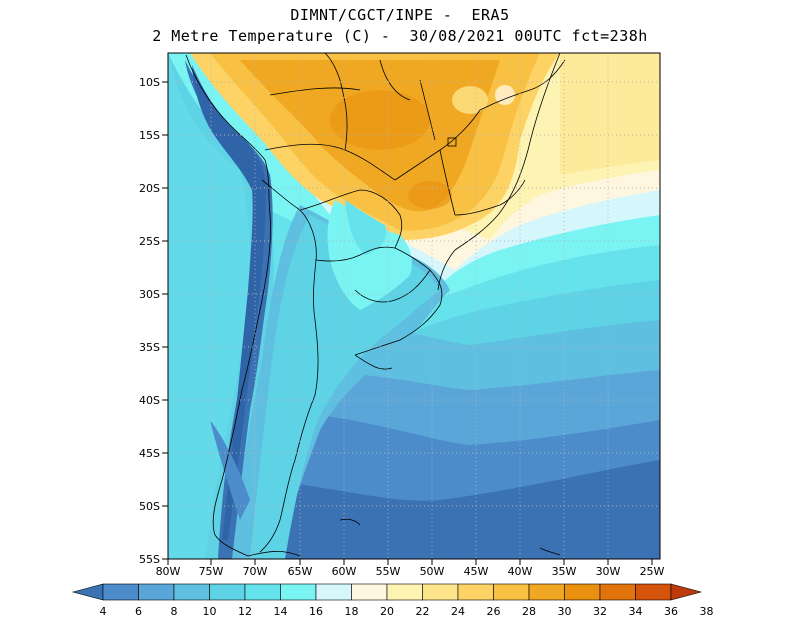 This screenshot has width=800, height=618. What do you see at coordinates (423, 611) in the screenshot?
I see `colorbar-label: 22` at bounding box center [423, 611].